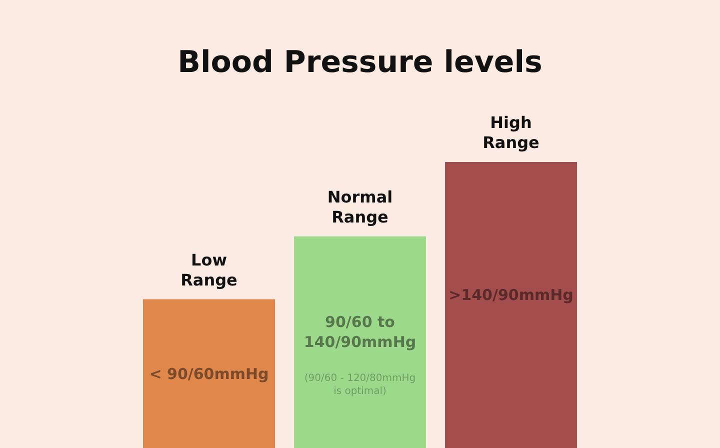 The image size is (720, 448). What do you see at coordinates (360, 207) in the screenshot?
I see `x-tick-label: Normal Range` at bounding box center [360, 207].